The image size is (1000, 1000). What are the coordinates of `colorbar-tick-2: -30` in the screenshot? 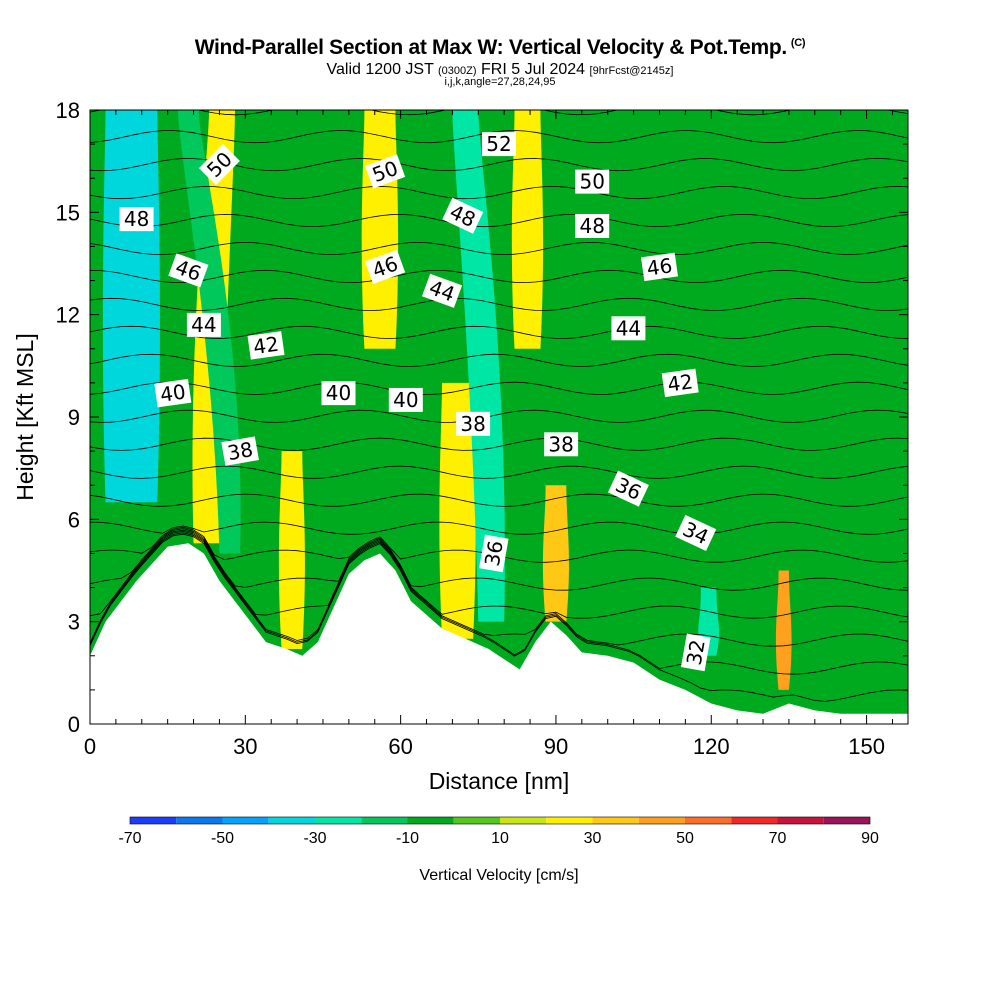 It's located at (314, 838).